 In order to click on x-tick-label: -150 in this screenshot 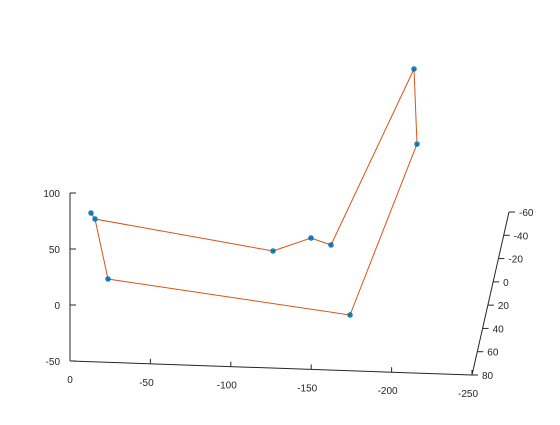, I will do `click(307, 388)`.